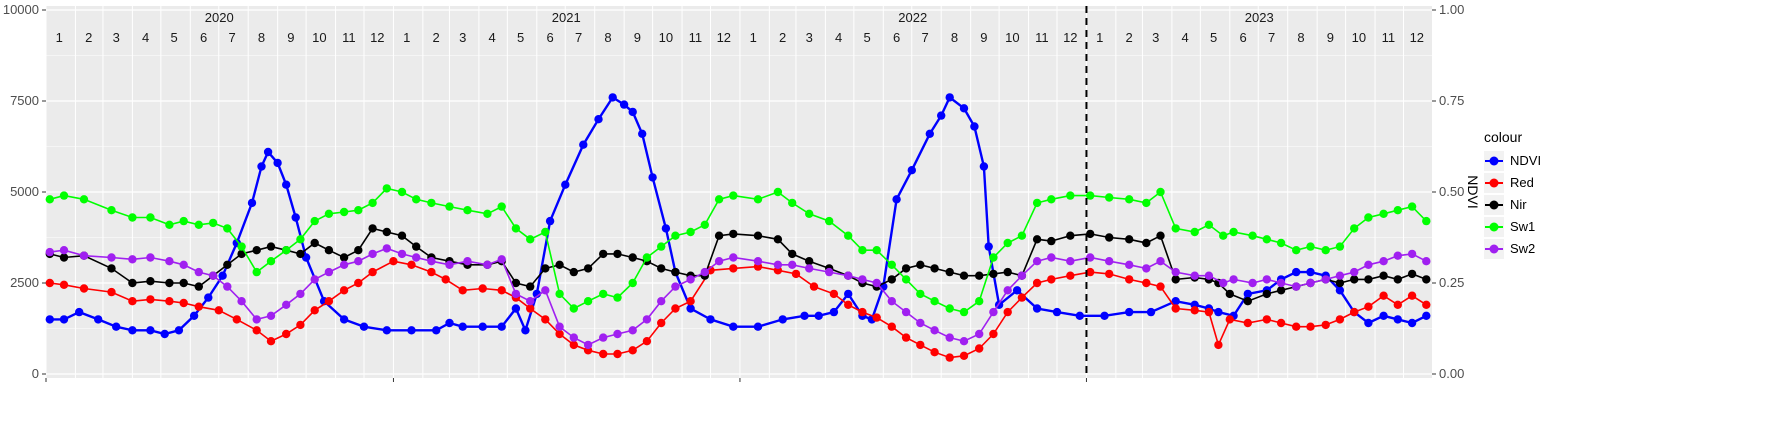 This screenshot has height=442, width=1773. I want to click on legend-label: Red, so click(1522, 182).